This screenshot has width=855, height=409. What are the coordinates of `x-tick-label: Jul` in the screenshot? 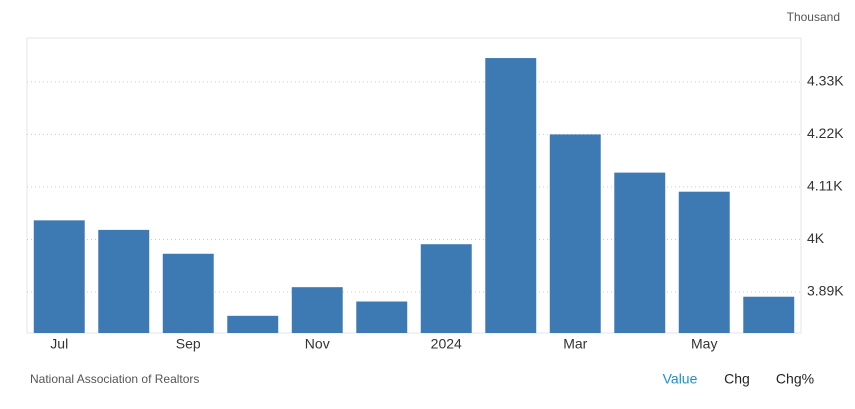 It's located at (59, 344).